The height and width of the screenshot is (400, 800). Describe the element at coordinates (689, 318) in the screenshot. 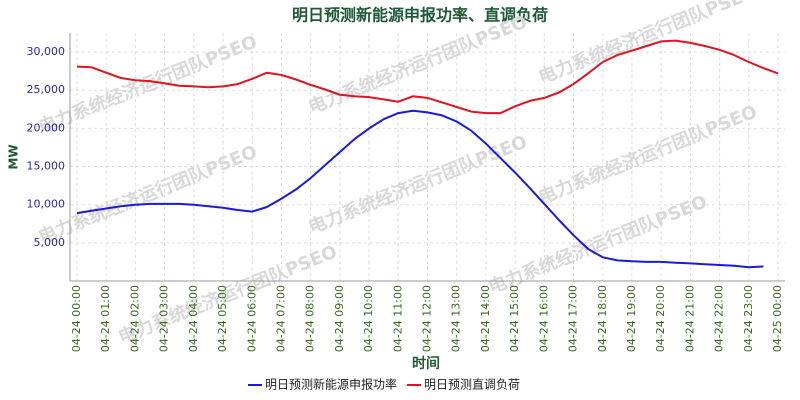

I see `x-tick-label: 04-24 21:00` at that location.